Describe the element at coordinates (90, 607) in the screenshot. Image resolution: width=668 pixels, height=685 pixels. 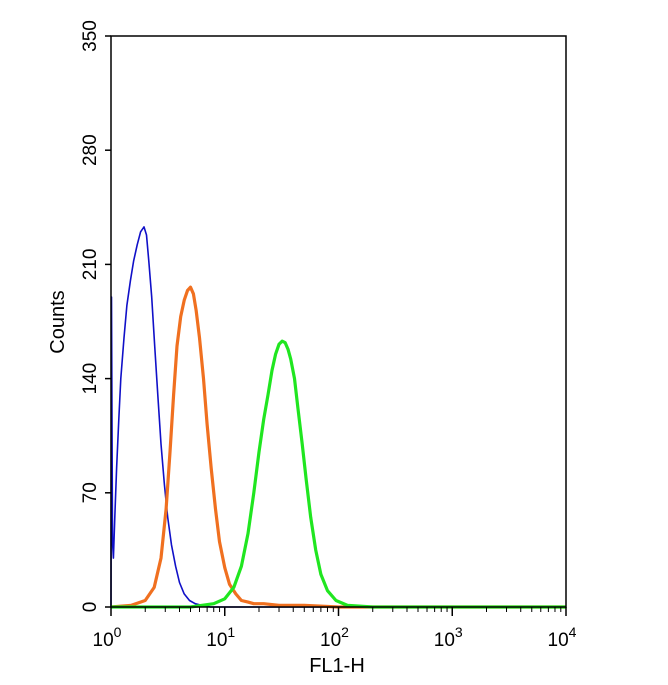
I see `y-tick-label: 0` at that location.